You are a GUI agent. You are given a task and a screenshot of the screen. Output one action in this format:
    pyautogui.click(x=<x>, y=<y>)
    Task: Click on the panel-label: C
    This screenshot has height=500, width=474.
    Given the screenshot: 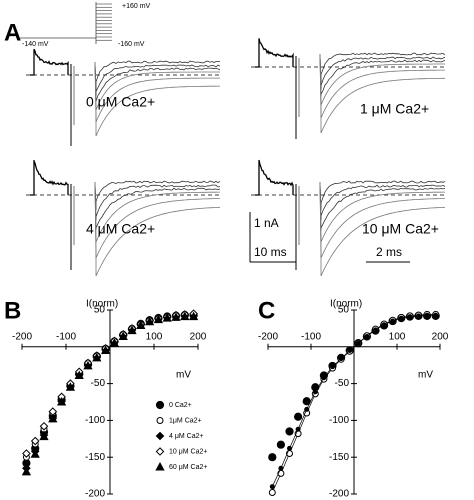 What is the action you would take?
    pyautogui.click(x=266, y=310)
    